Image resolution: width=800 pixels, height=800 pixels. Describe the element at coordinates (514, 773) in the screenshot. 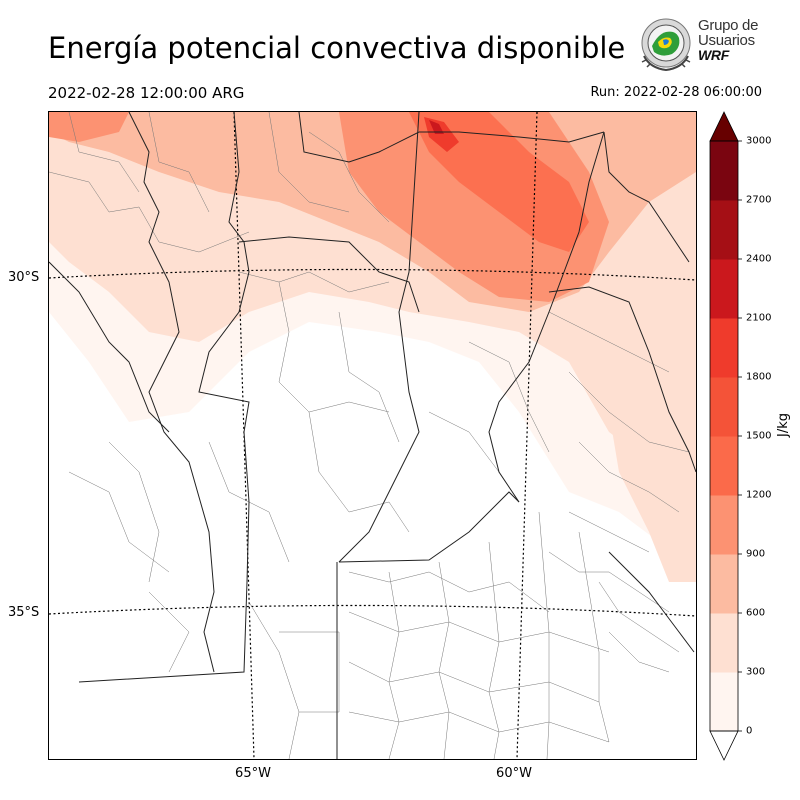

I see `lon-label-60w: 60°W` at that location.